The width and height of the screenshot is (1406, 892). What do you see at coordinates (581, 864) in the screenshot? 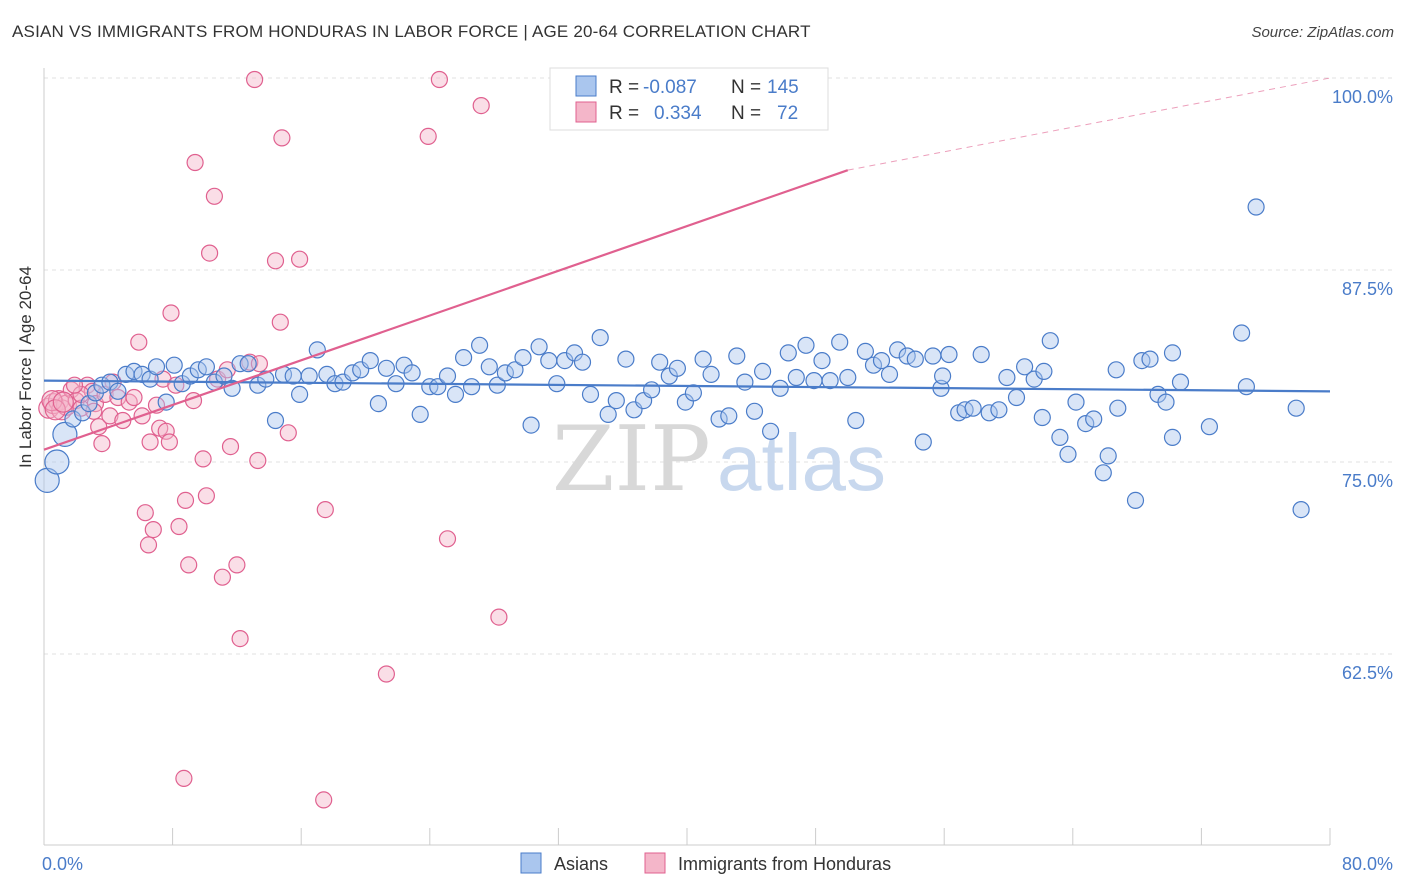
I see `legend-asians-label: Asians` at bounding box center [581, 864].